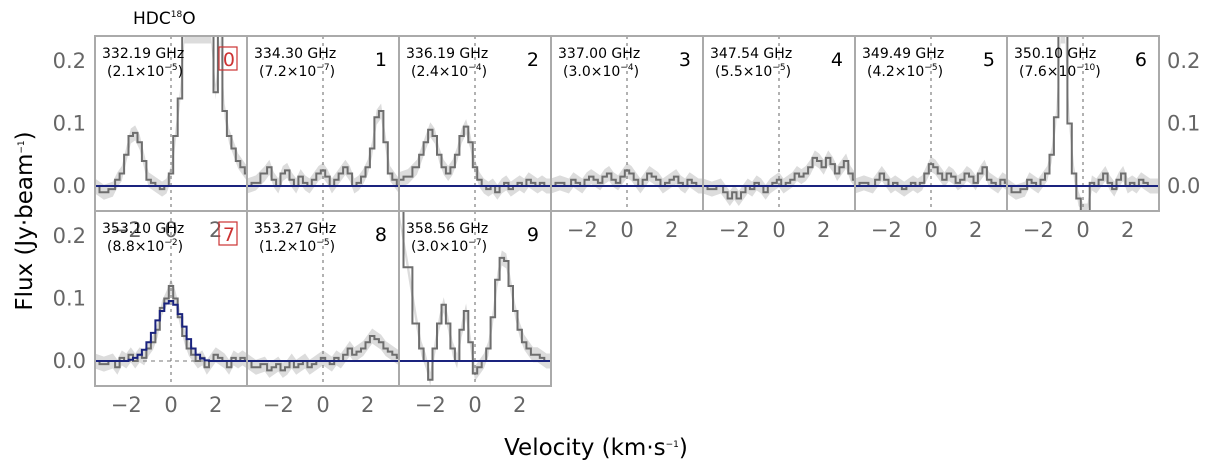  I want to click on panel-index: 5, so click(989, 60).